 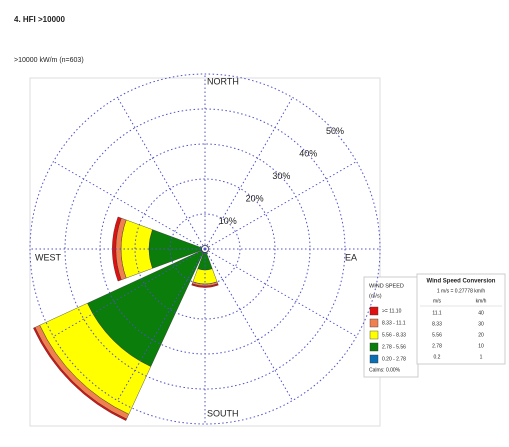 What do you see at coordinates (437, 313) in the screenshot?
I see `table-cell: 11.1` at bounding box center [437, 313].